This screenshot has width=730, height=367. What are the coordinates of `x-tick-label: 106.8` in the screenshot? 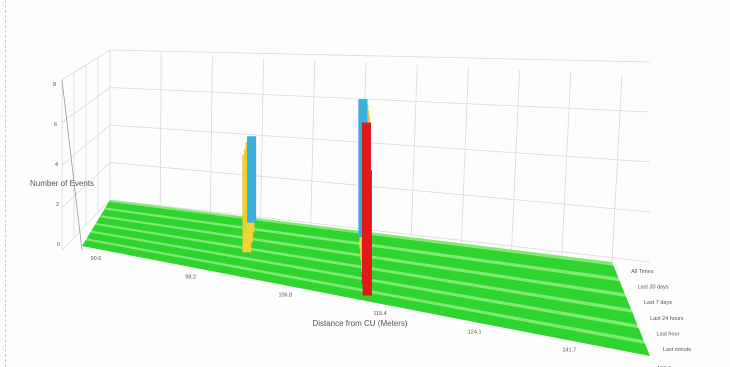 It's located at (285, 296).